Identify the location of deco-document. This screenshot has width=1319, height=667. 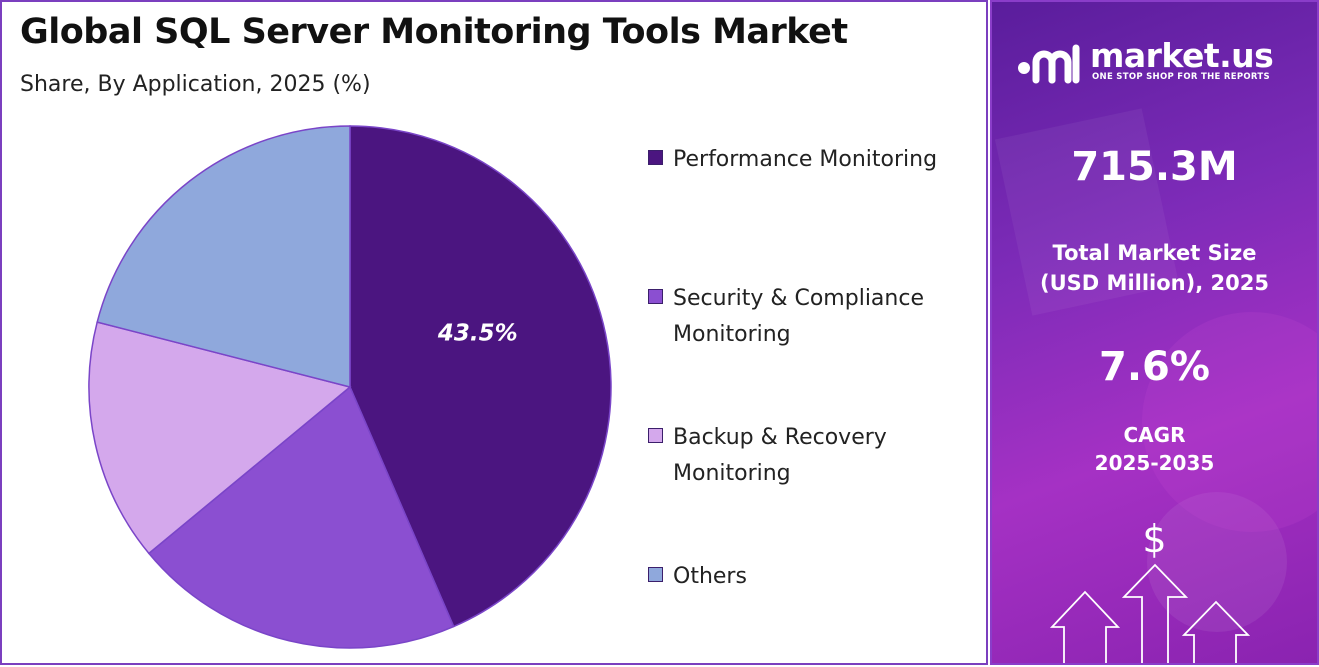
(1087, 212).